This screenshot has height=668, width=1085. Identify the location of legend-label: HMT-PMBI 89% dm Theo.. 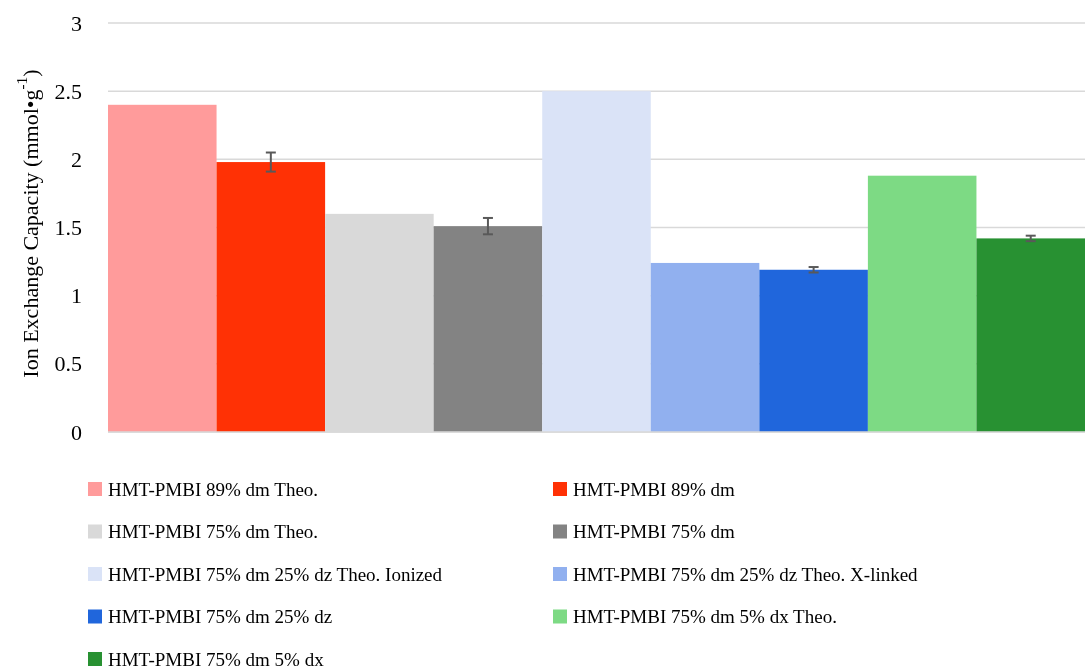
(213, 489).